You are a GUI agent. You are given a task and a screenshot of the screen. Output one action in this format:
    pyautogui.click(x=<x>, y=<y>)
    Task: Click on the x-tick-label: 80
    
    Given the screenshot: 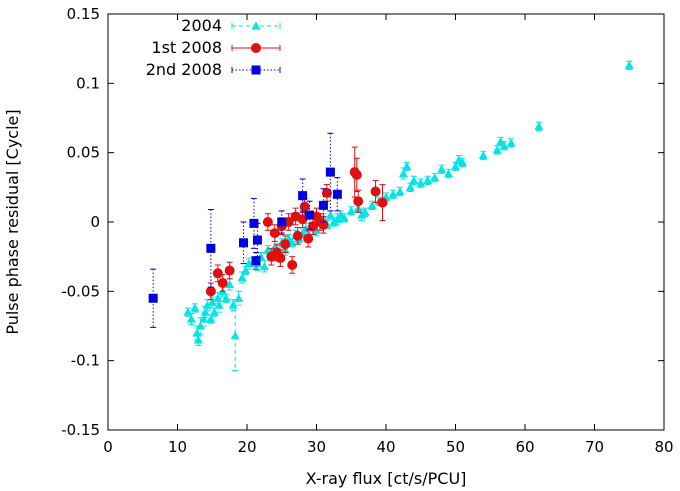 What is the action you would take?
    pyautogui.click(x=663, y=447)
    